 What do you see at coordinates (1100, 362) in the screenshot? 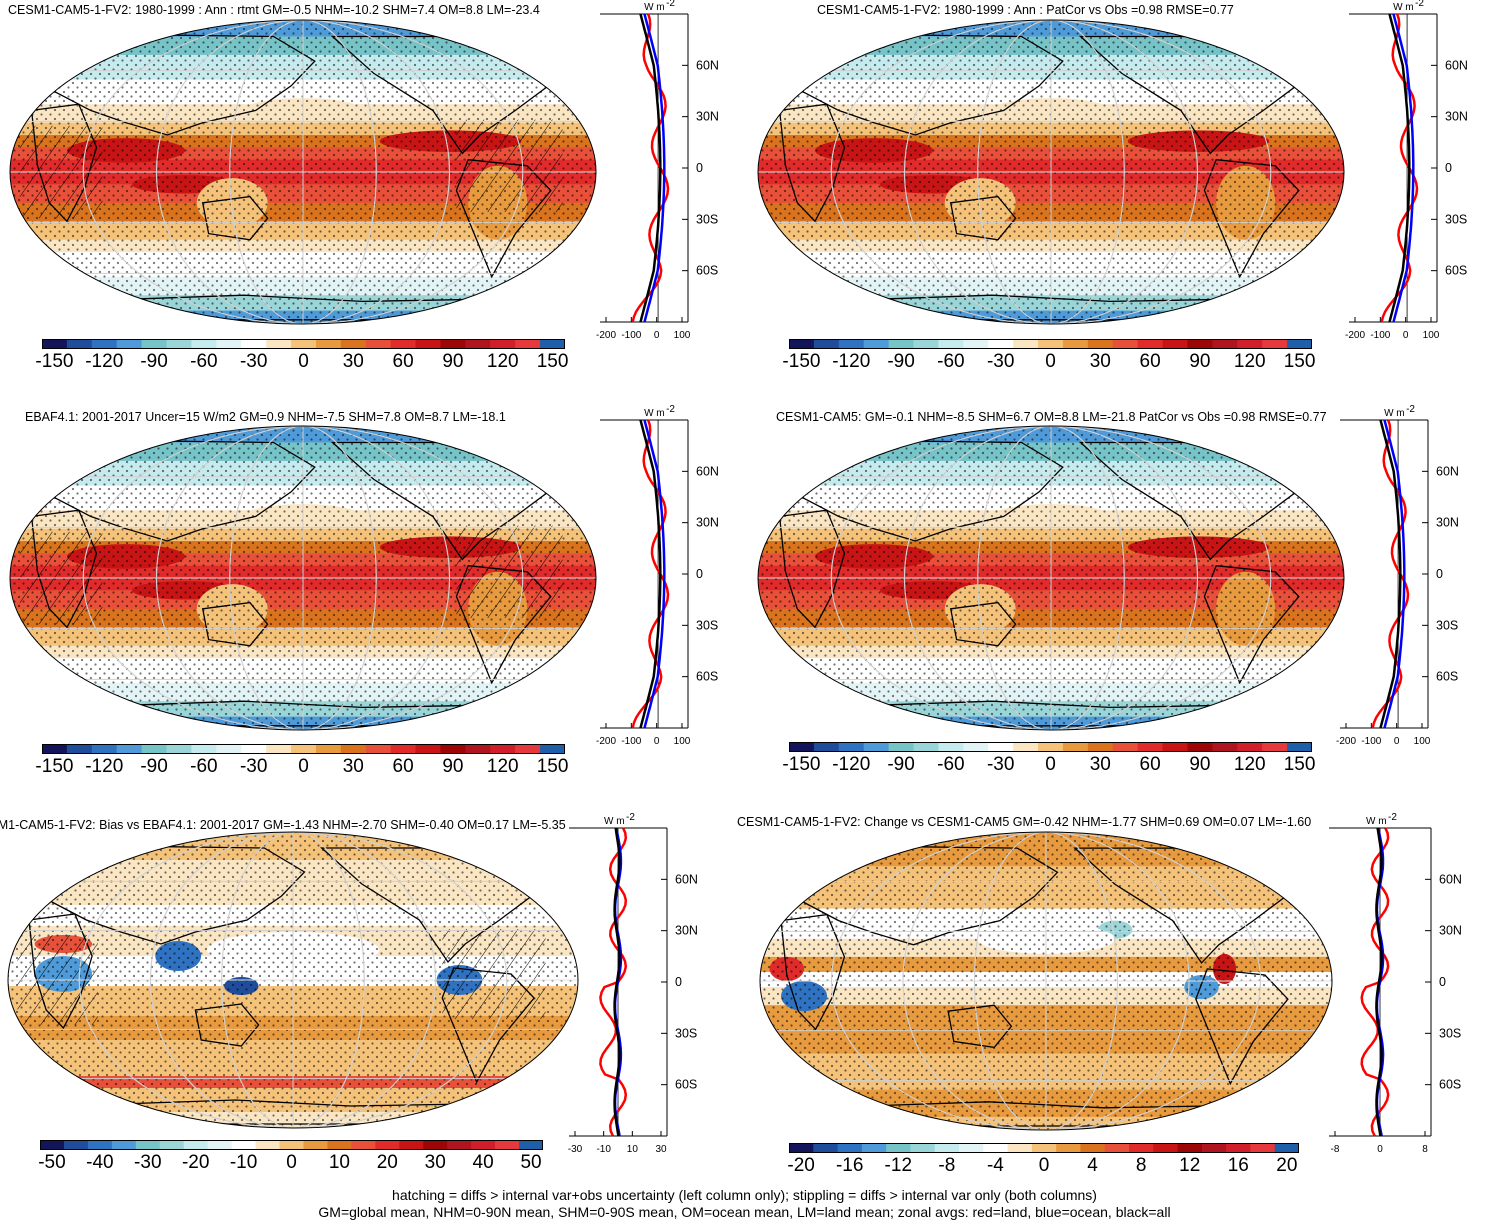
I see `colorbar-label: 30` at bounding box center [1100, 362].